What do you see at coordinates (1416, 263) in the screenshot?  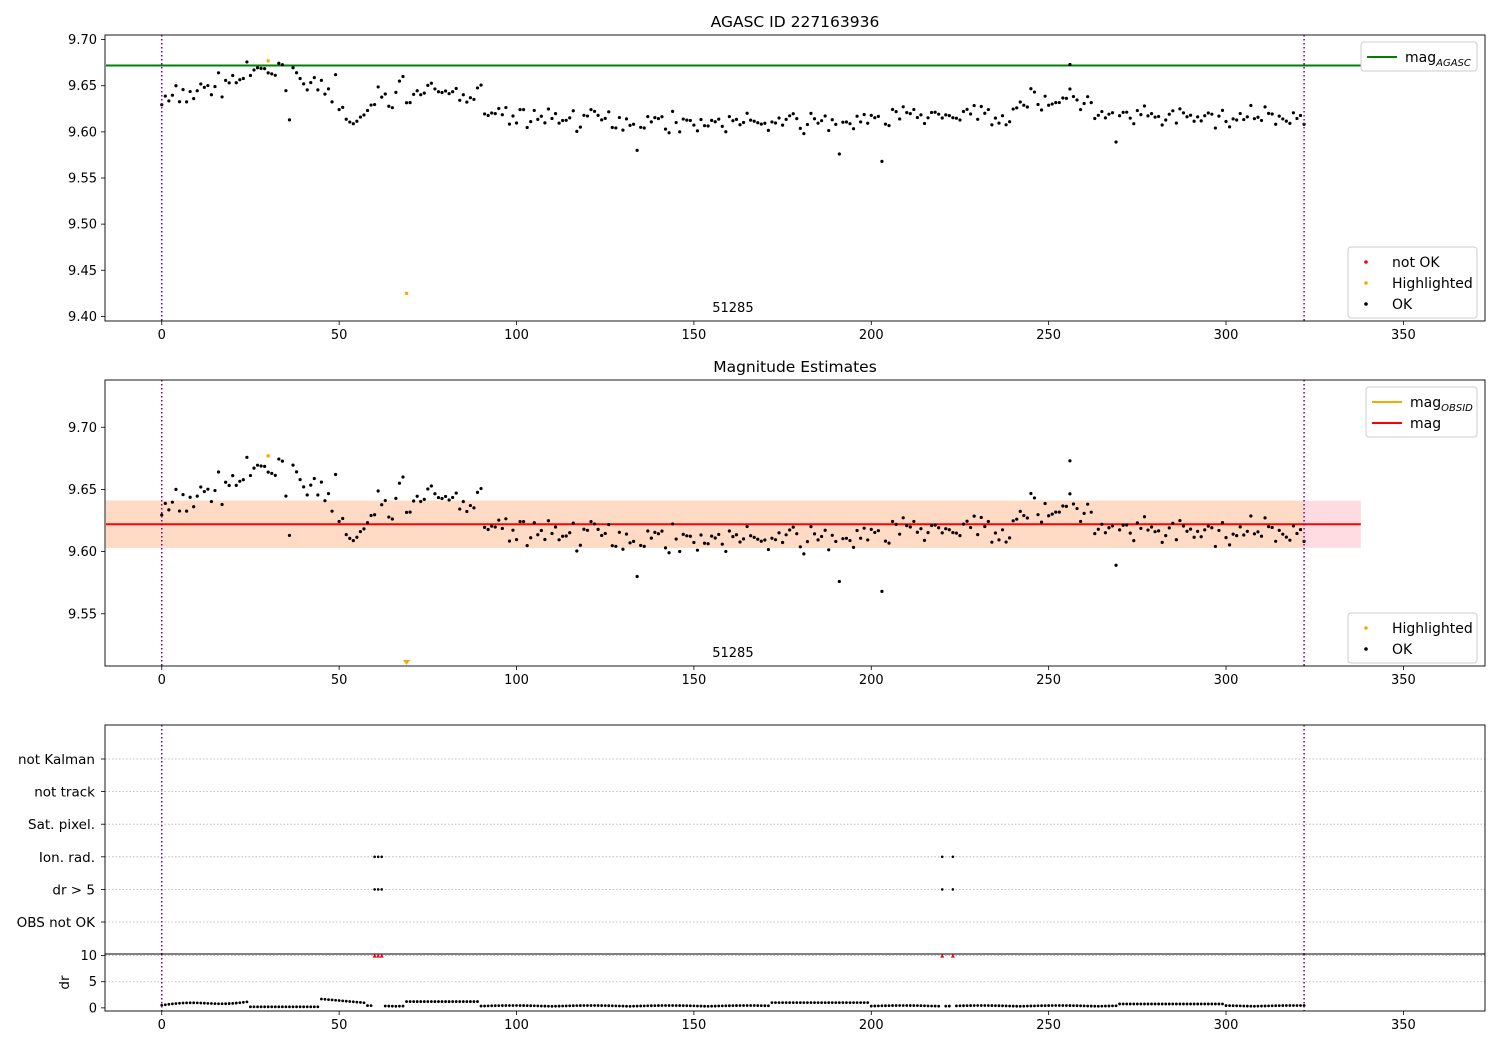 I see `agasc-panel-bottom-legend-label: not OK` at bounding box center [1416, 263].